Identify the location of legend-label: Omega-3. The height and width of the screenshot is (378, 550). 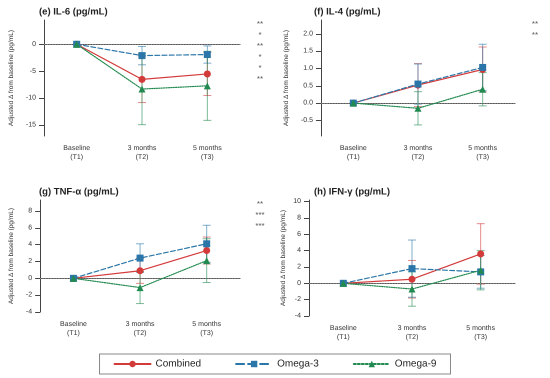
(298, 364).